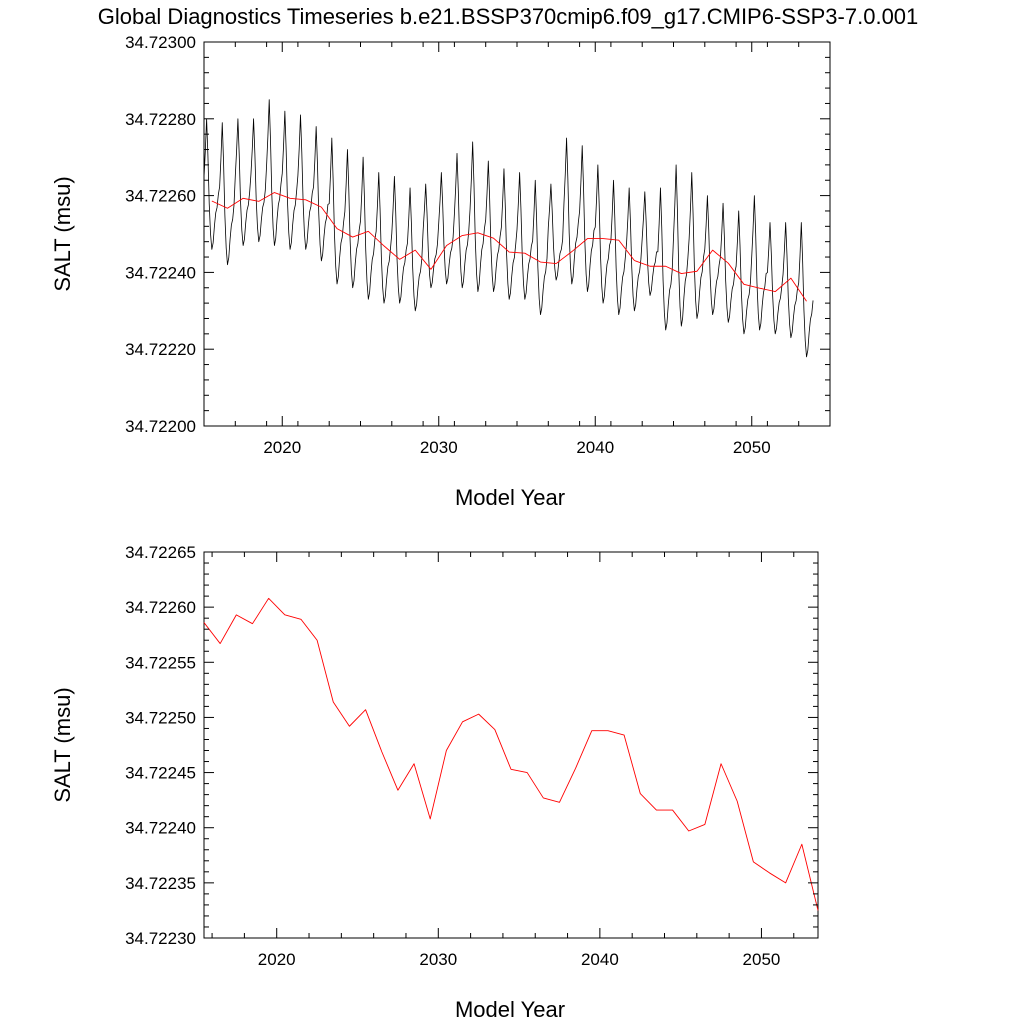  Describe the element at coordinates (160, 119) in the screenshot. I see `y-tick-label: 34.72280` at that location.